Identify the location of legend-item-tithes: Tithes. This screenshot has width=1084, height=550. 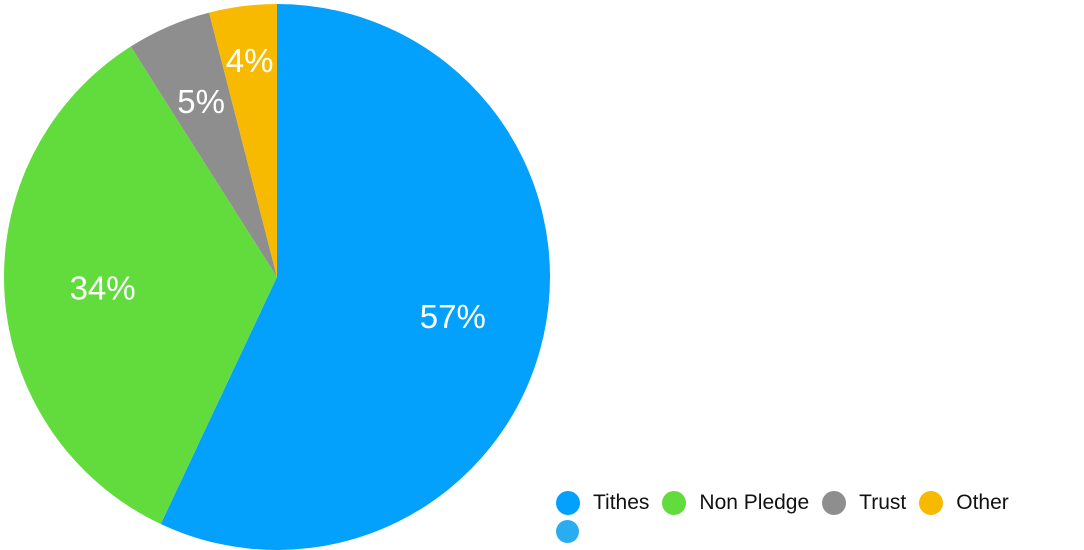
(602, 503).